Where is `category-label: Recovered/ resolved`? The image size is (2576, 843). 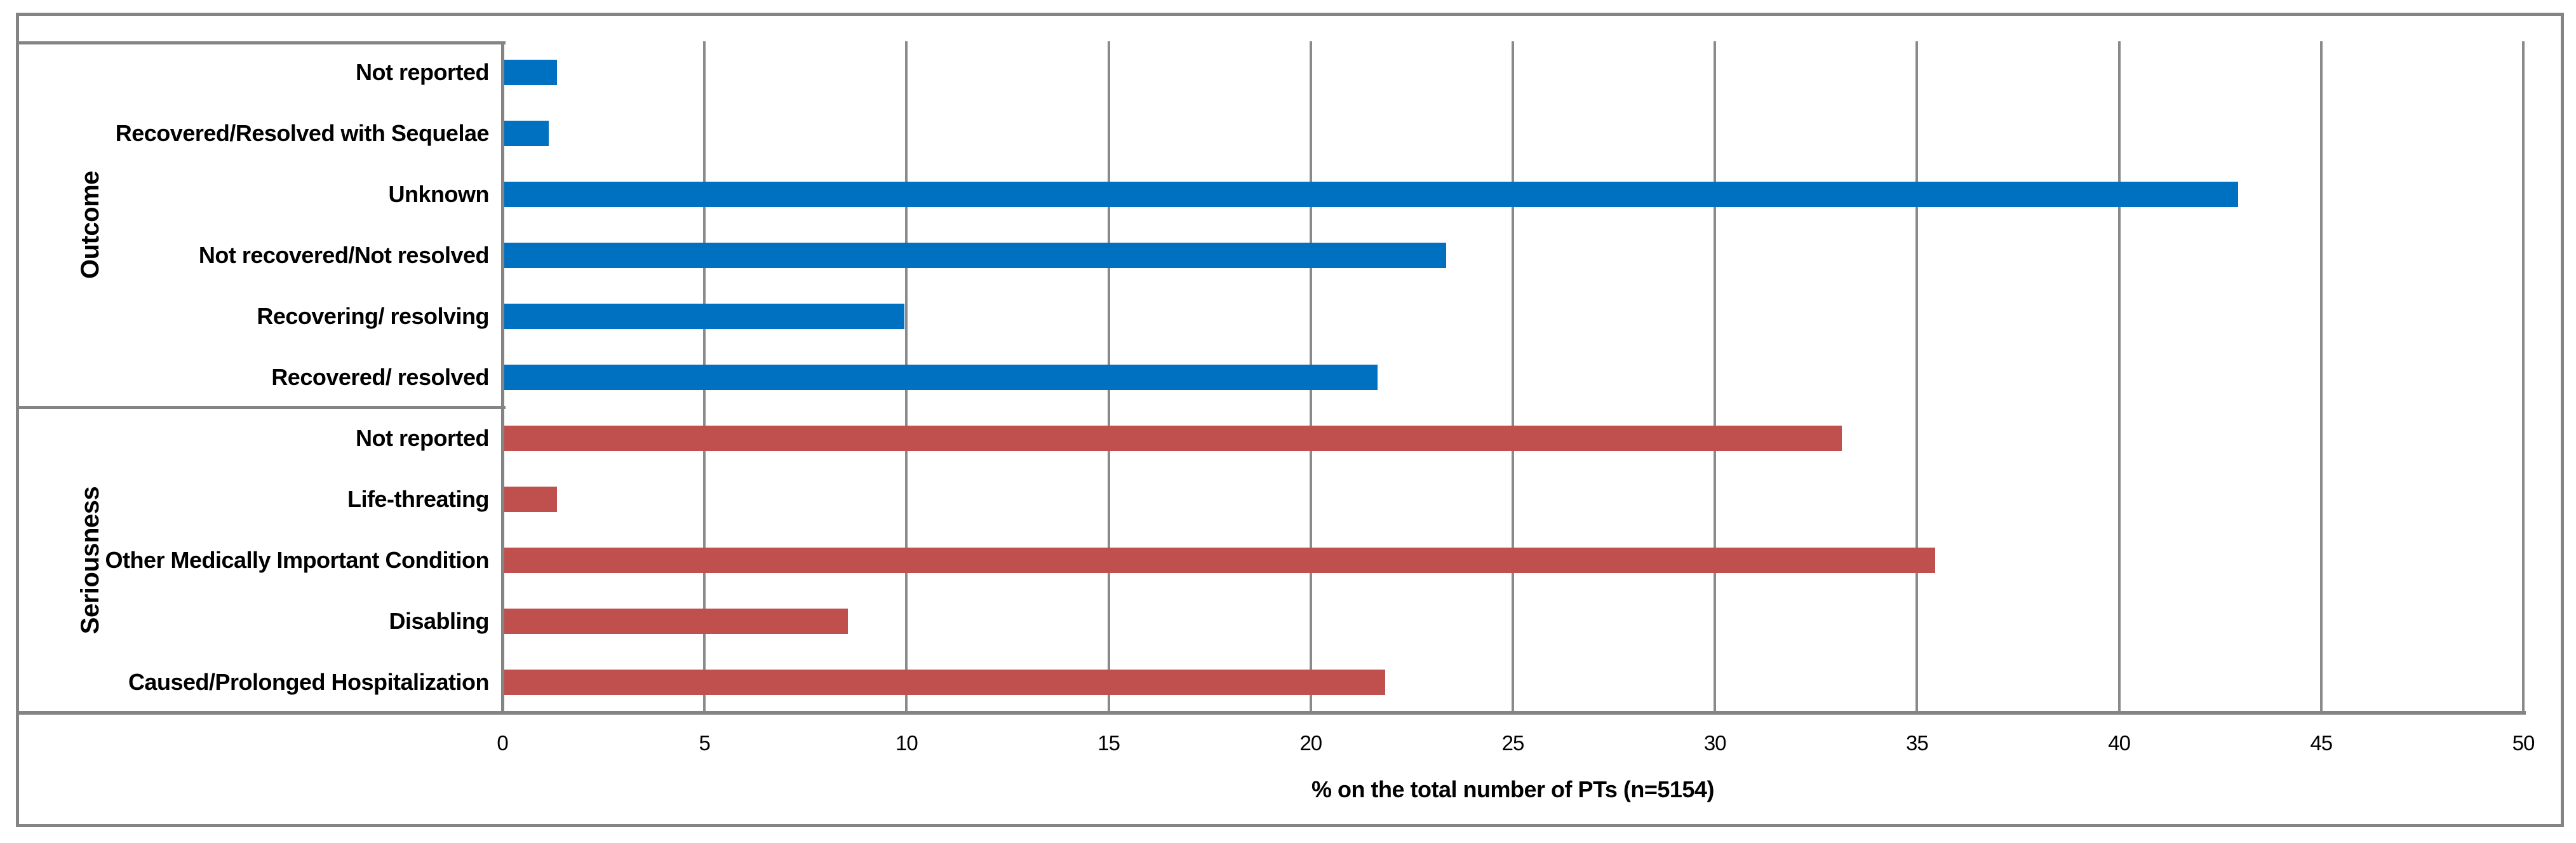
category-label: Recovered/ resolved is located at coordinates (380, 376).